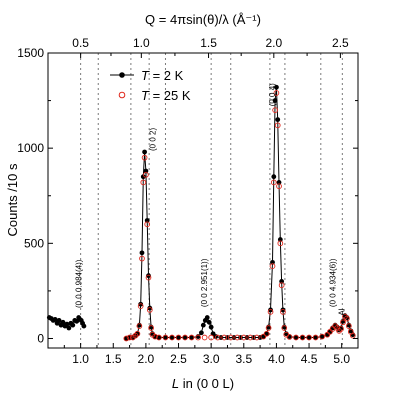  What do you see at coordinates (30, 53) in the screenshot?
I see `y-tick-label: 1500` at bounding box center [30, 53].